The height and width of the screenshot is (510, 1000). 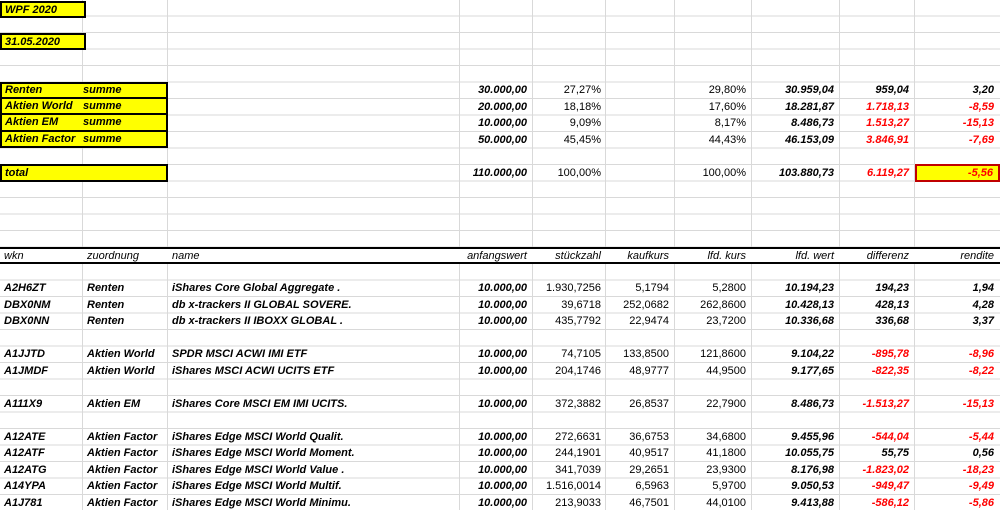 I want to click on total-rendite-box: -5,56, so click(x=957, y=173).